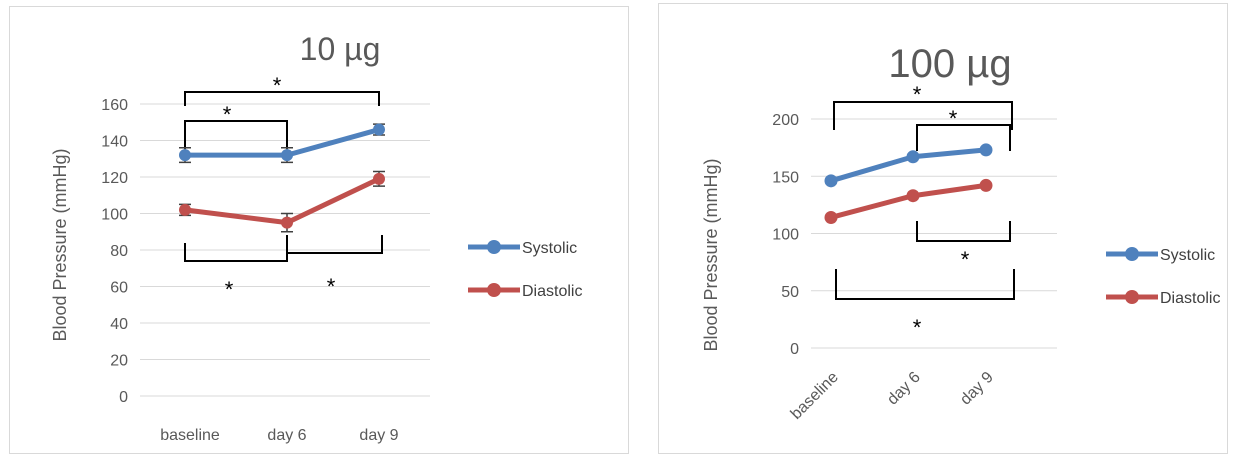 This screenshot has height=456, width=1233. I want to click on y-tick-label: 20, so click(119, 361).